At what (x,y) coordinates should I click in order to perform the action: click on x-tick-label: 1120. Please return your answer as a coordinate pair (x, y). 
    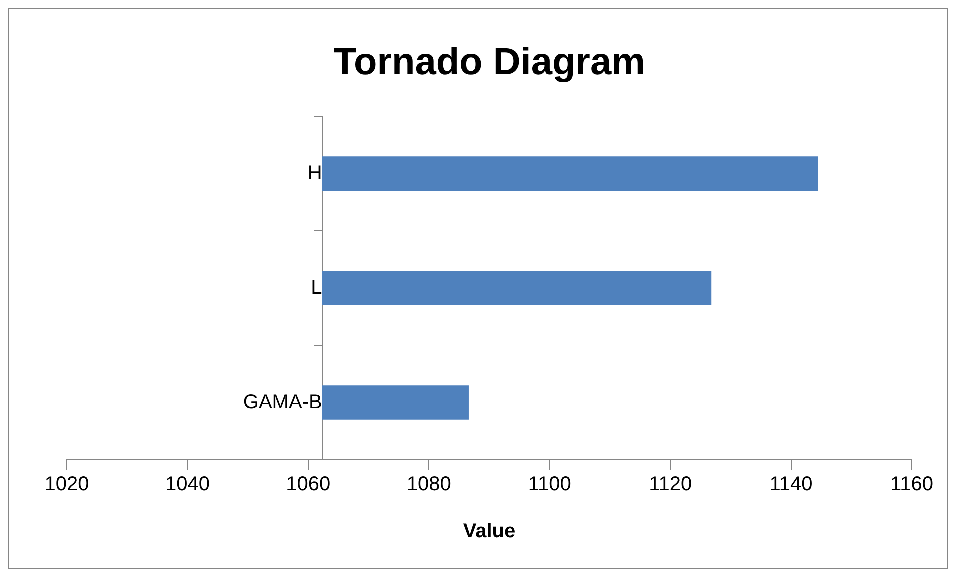
    Looking at the image, I should click on (670, 485).